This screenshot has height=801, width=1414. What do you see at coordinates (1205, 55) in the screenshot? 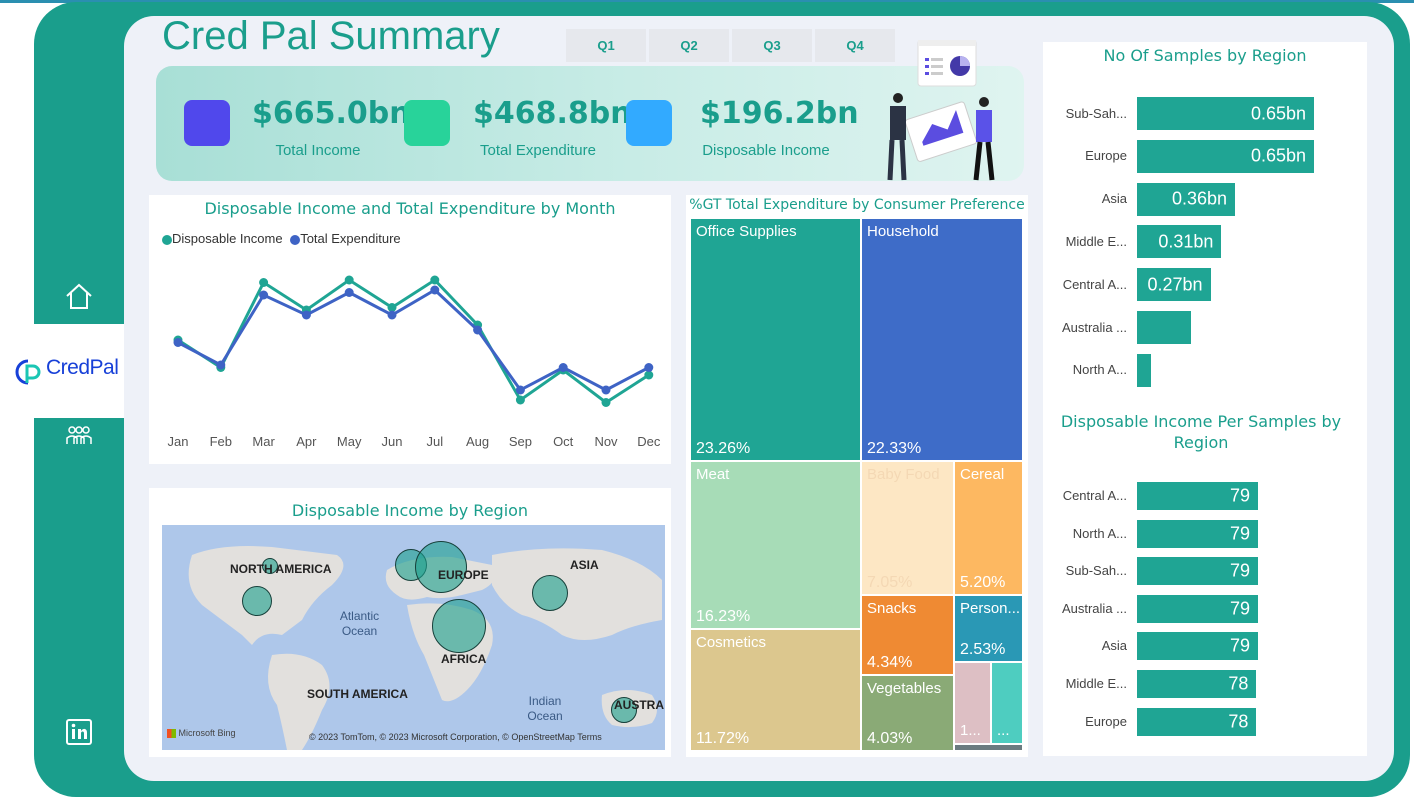
I see `samples-by-region-title: No Of Samples by Region` at bounding box center [1205, 55].